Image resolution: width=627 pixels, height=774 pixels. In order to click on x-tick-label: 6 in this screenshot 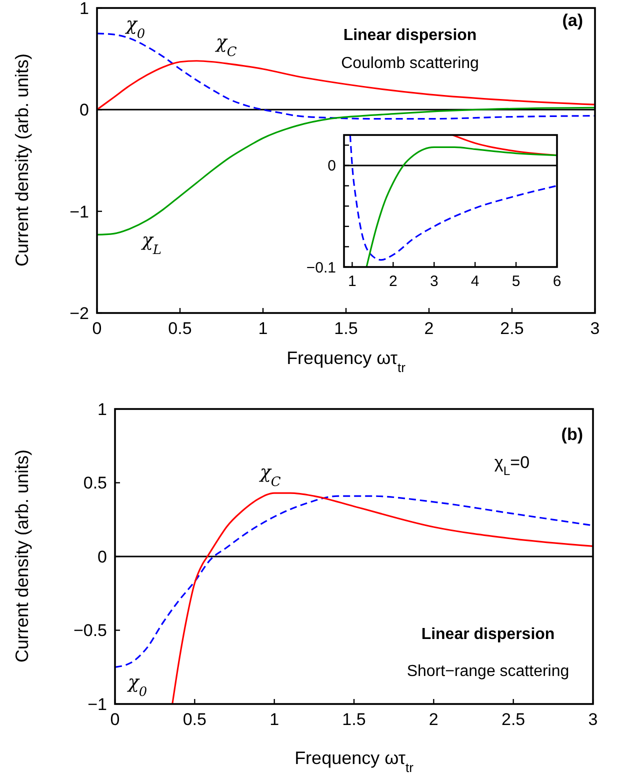, I will do `click(557, 281)`.